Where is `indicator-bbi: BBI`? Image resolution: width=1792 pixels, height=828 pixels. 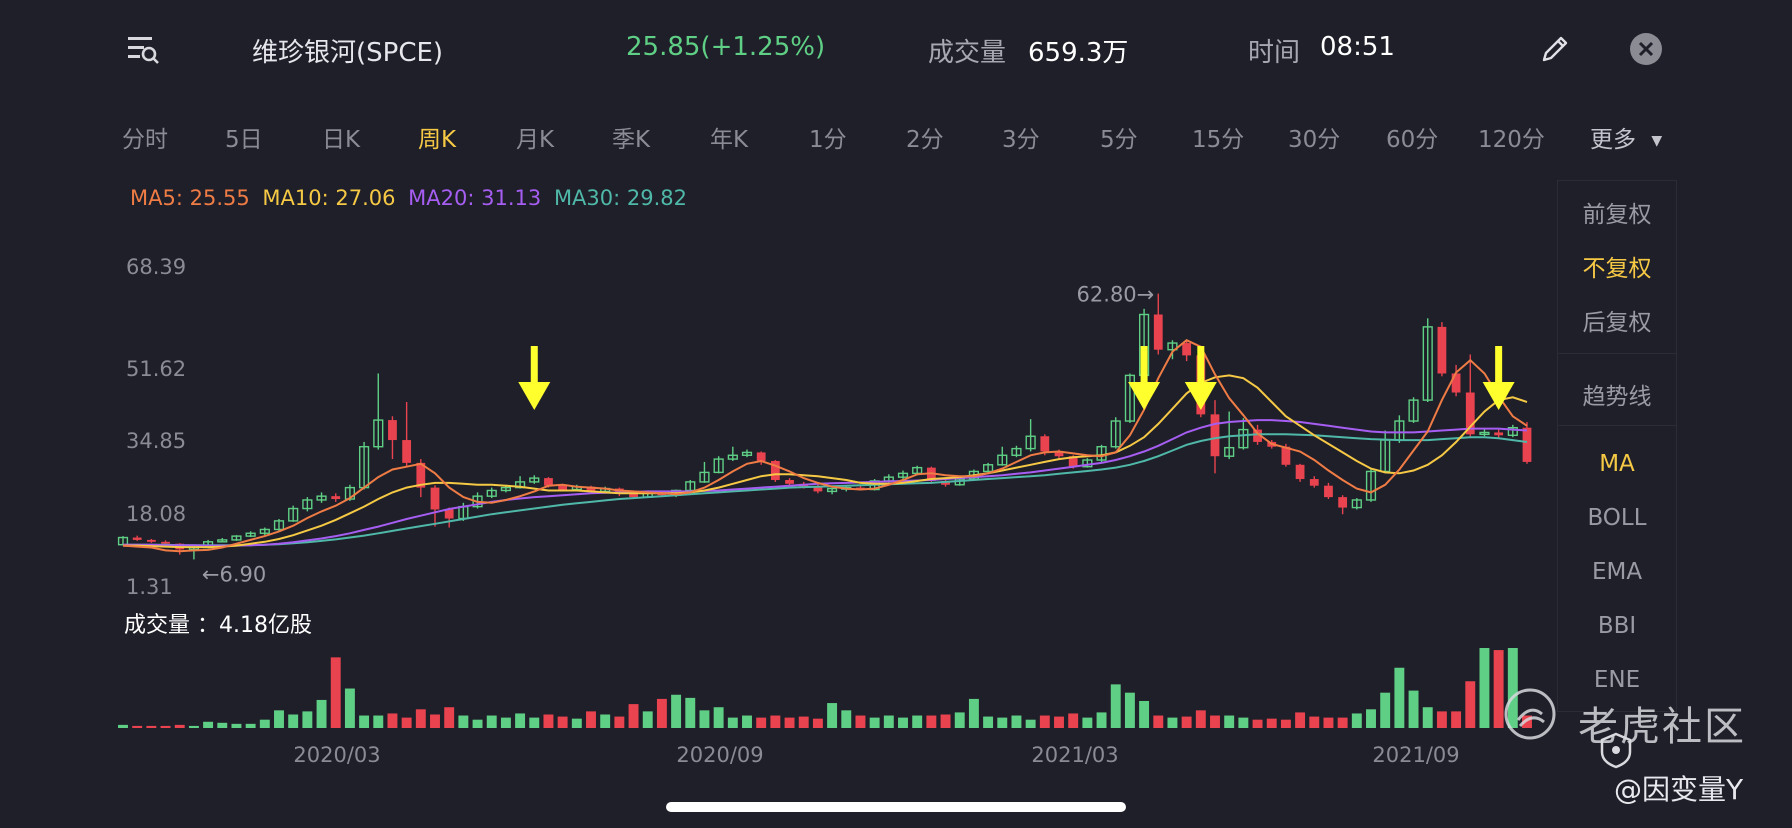
indicator-bbi: BBI is located at coordinates (1617, 626).